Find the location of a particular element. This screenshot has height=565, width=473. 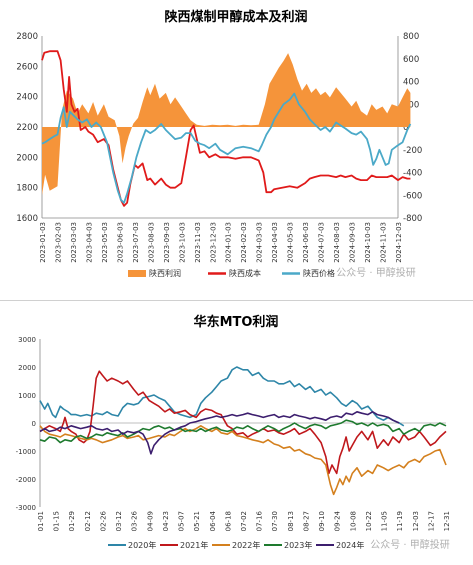

chart2-x-tick: 08-13 is located at coordinates (291, 521).